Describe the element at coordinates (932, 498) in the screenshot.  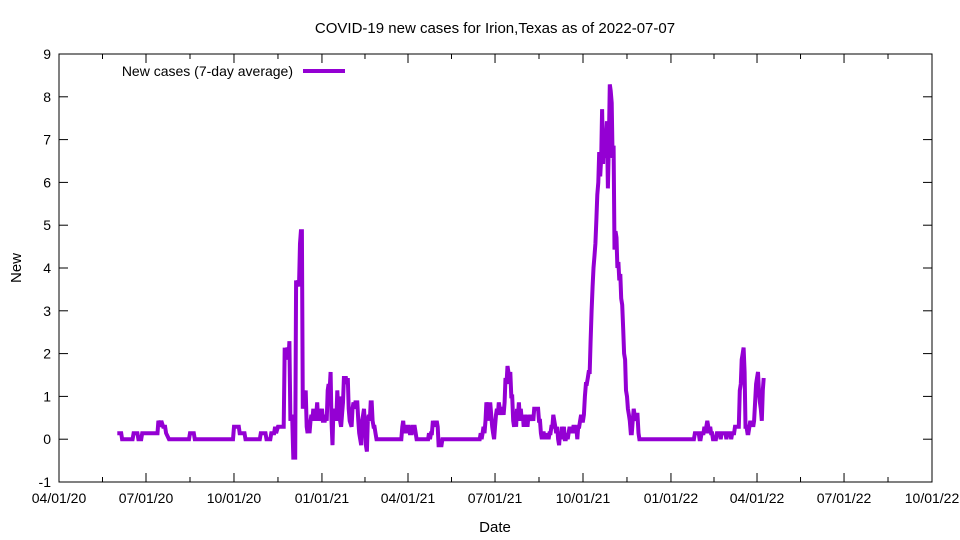
I see `x-tick-label: 10/01/22` at that location.